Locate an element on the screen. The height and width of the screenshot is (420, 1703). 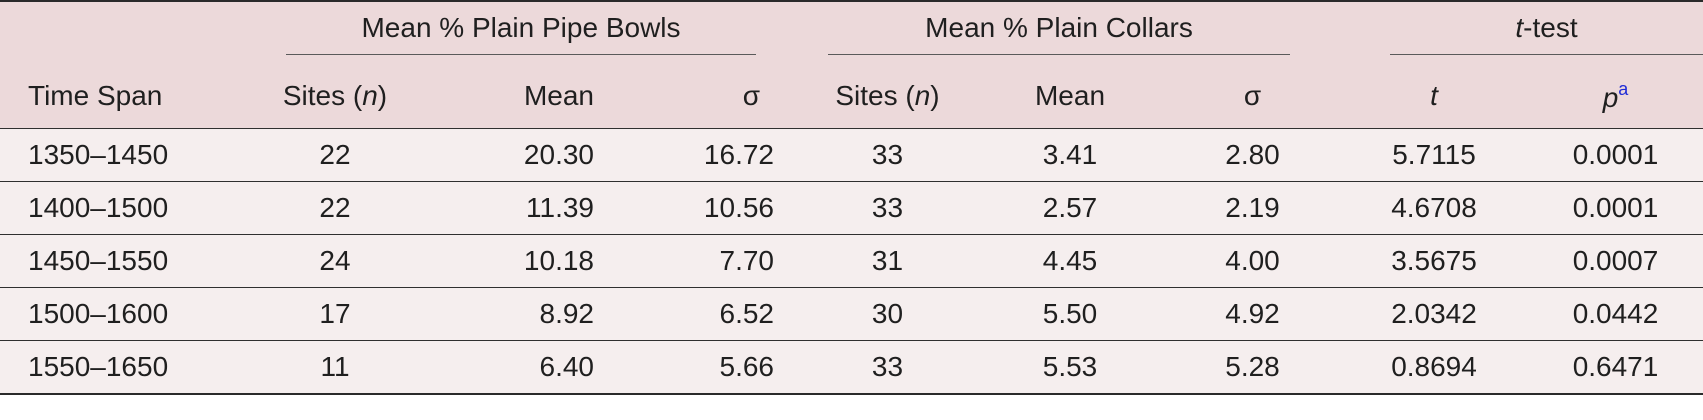
cell-p: 0.0442 is located at coordinates (1615, 314).